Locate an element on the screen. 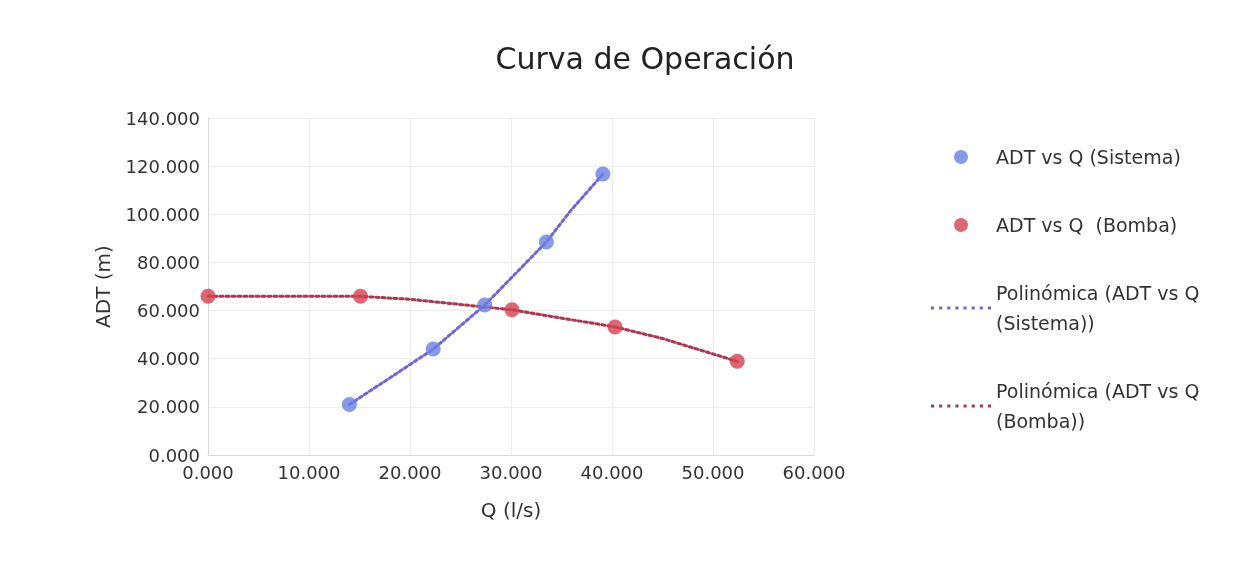 The image size is (1258, 578). x-tick-label: 10.000 is located at coordinates (309, 472).